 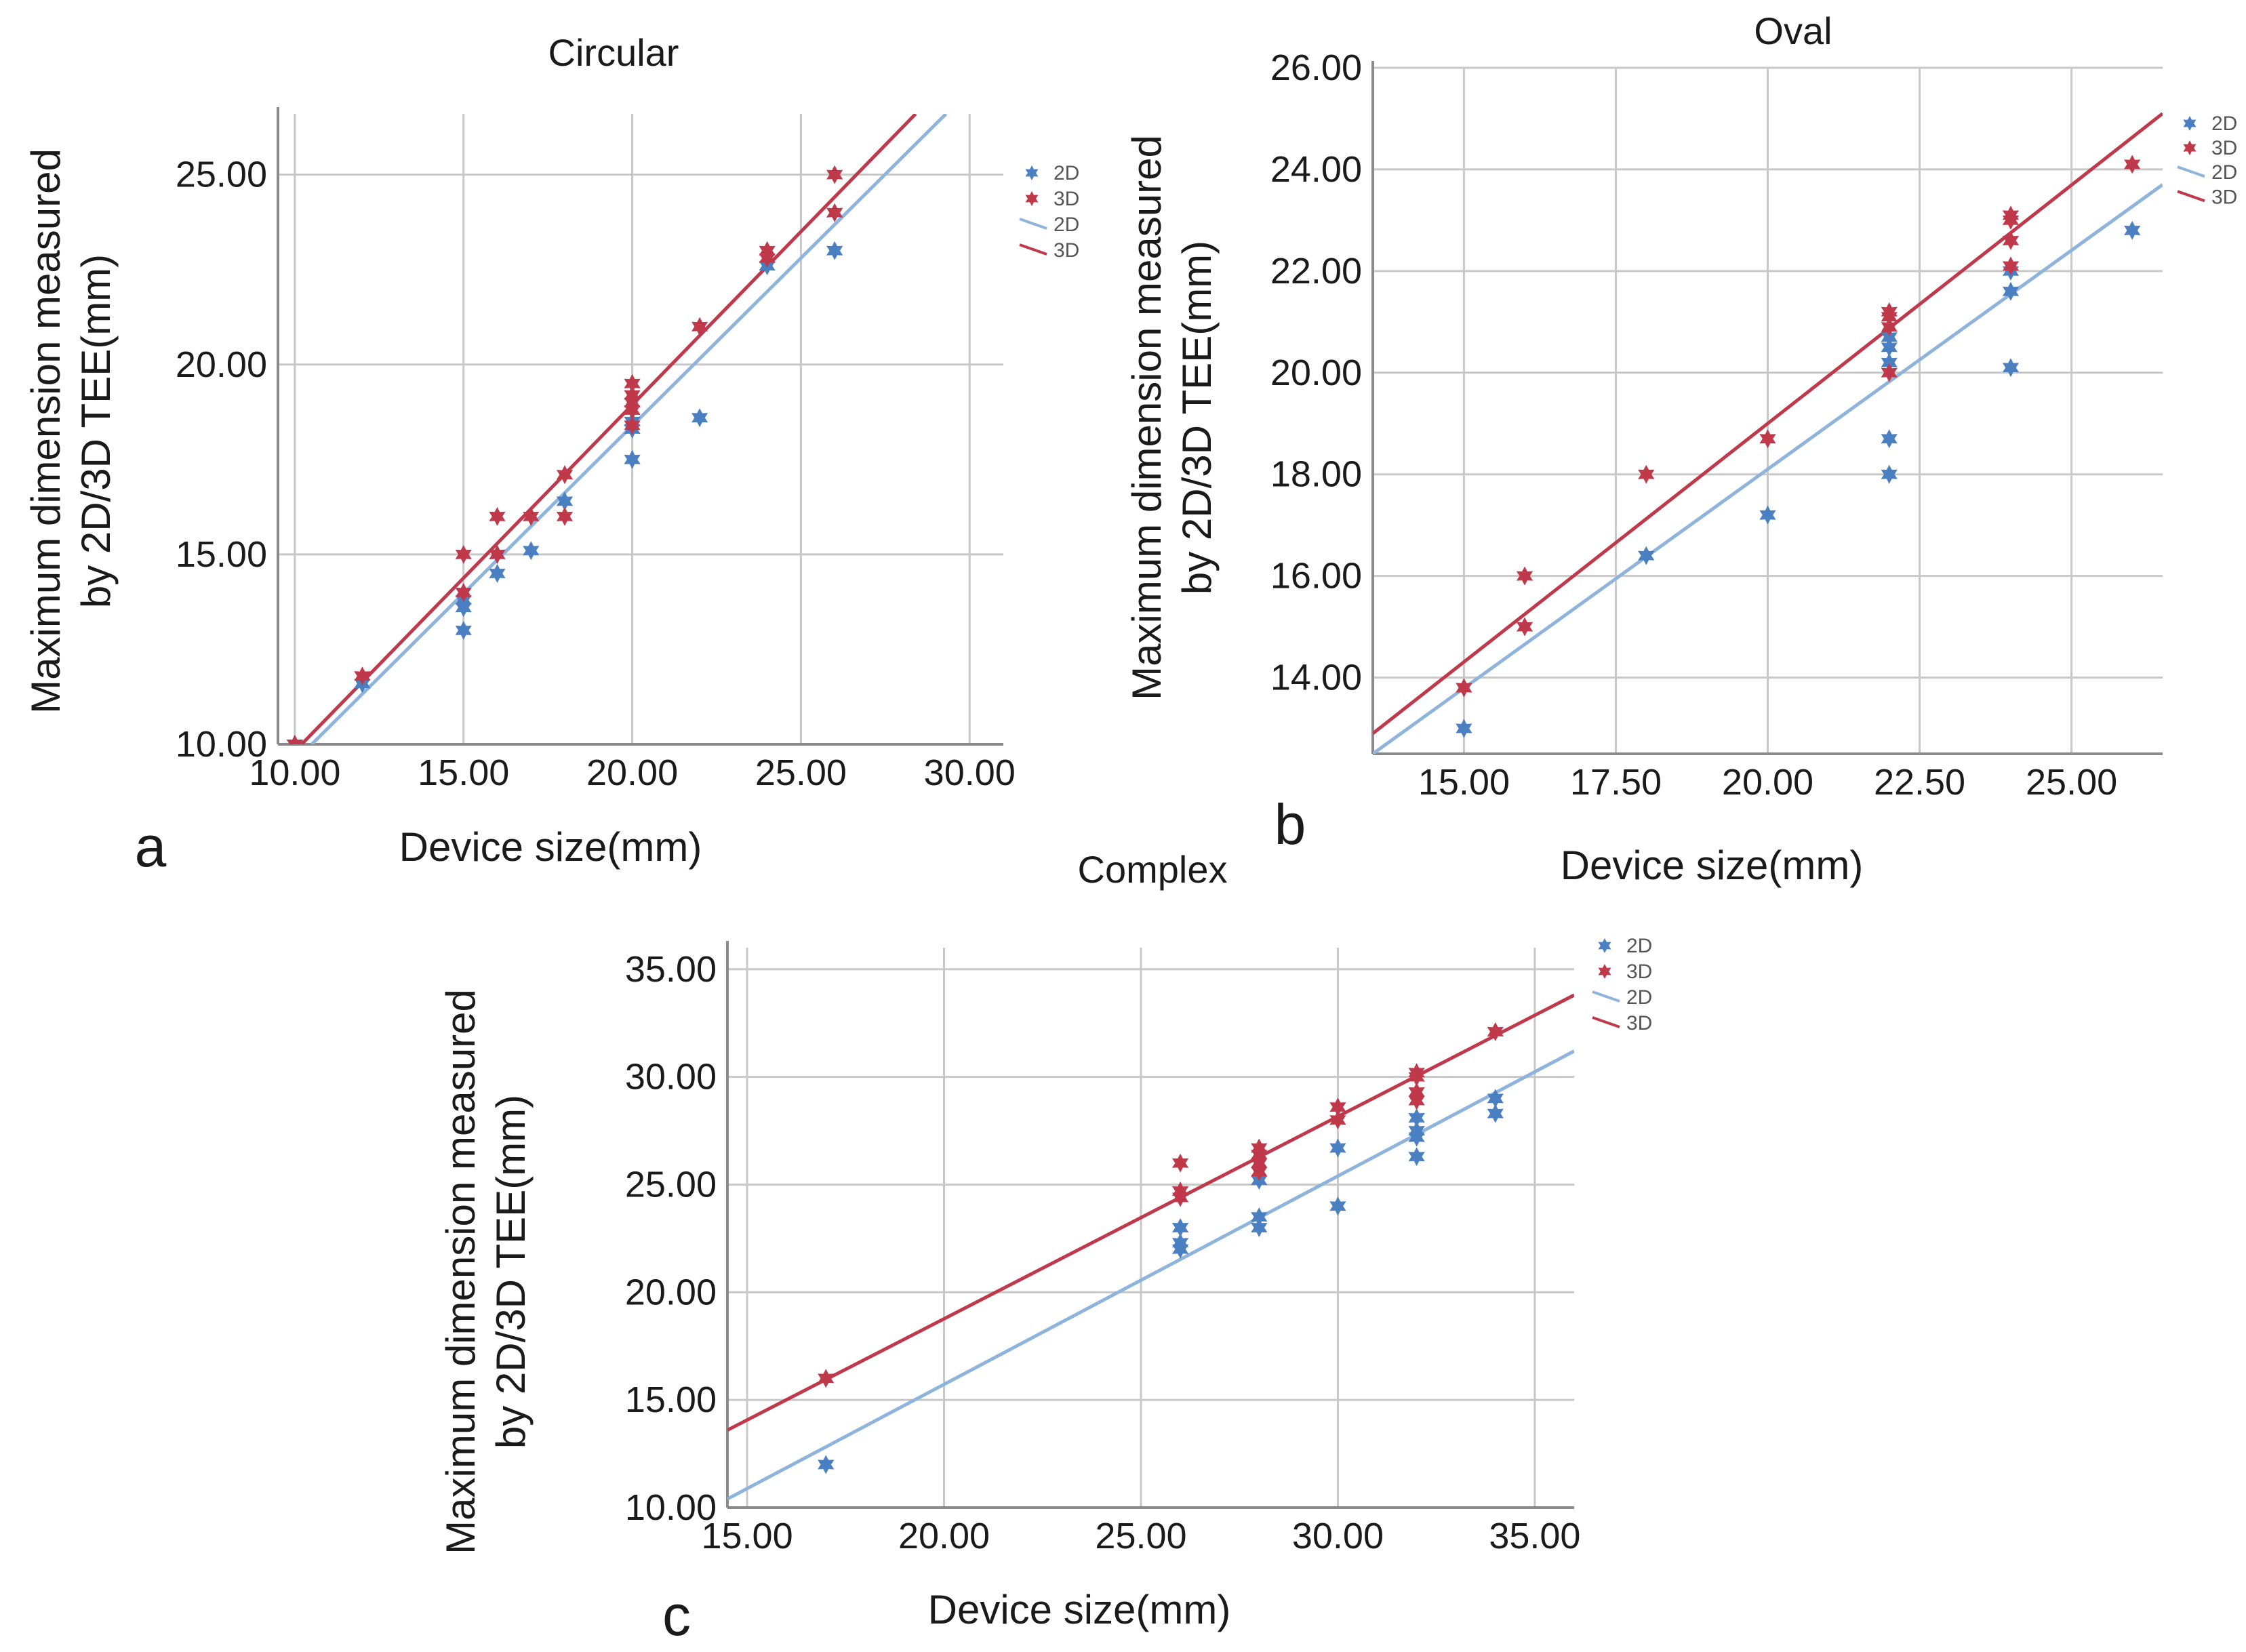 I want to click on chart-title: Complex, so click(x=1153, y=869).